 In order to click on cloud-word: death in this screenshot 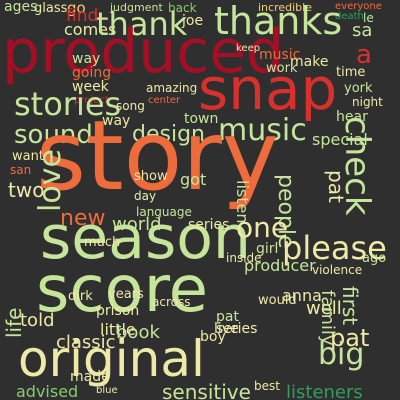, I will do `click(349, 16)`.